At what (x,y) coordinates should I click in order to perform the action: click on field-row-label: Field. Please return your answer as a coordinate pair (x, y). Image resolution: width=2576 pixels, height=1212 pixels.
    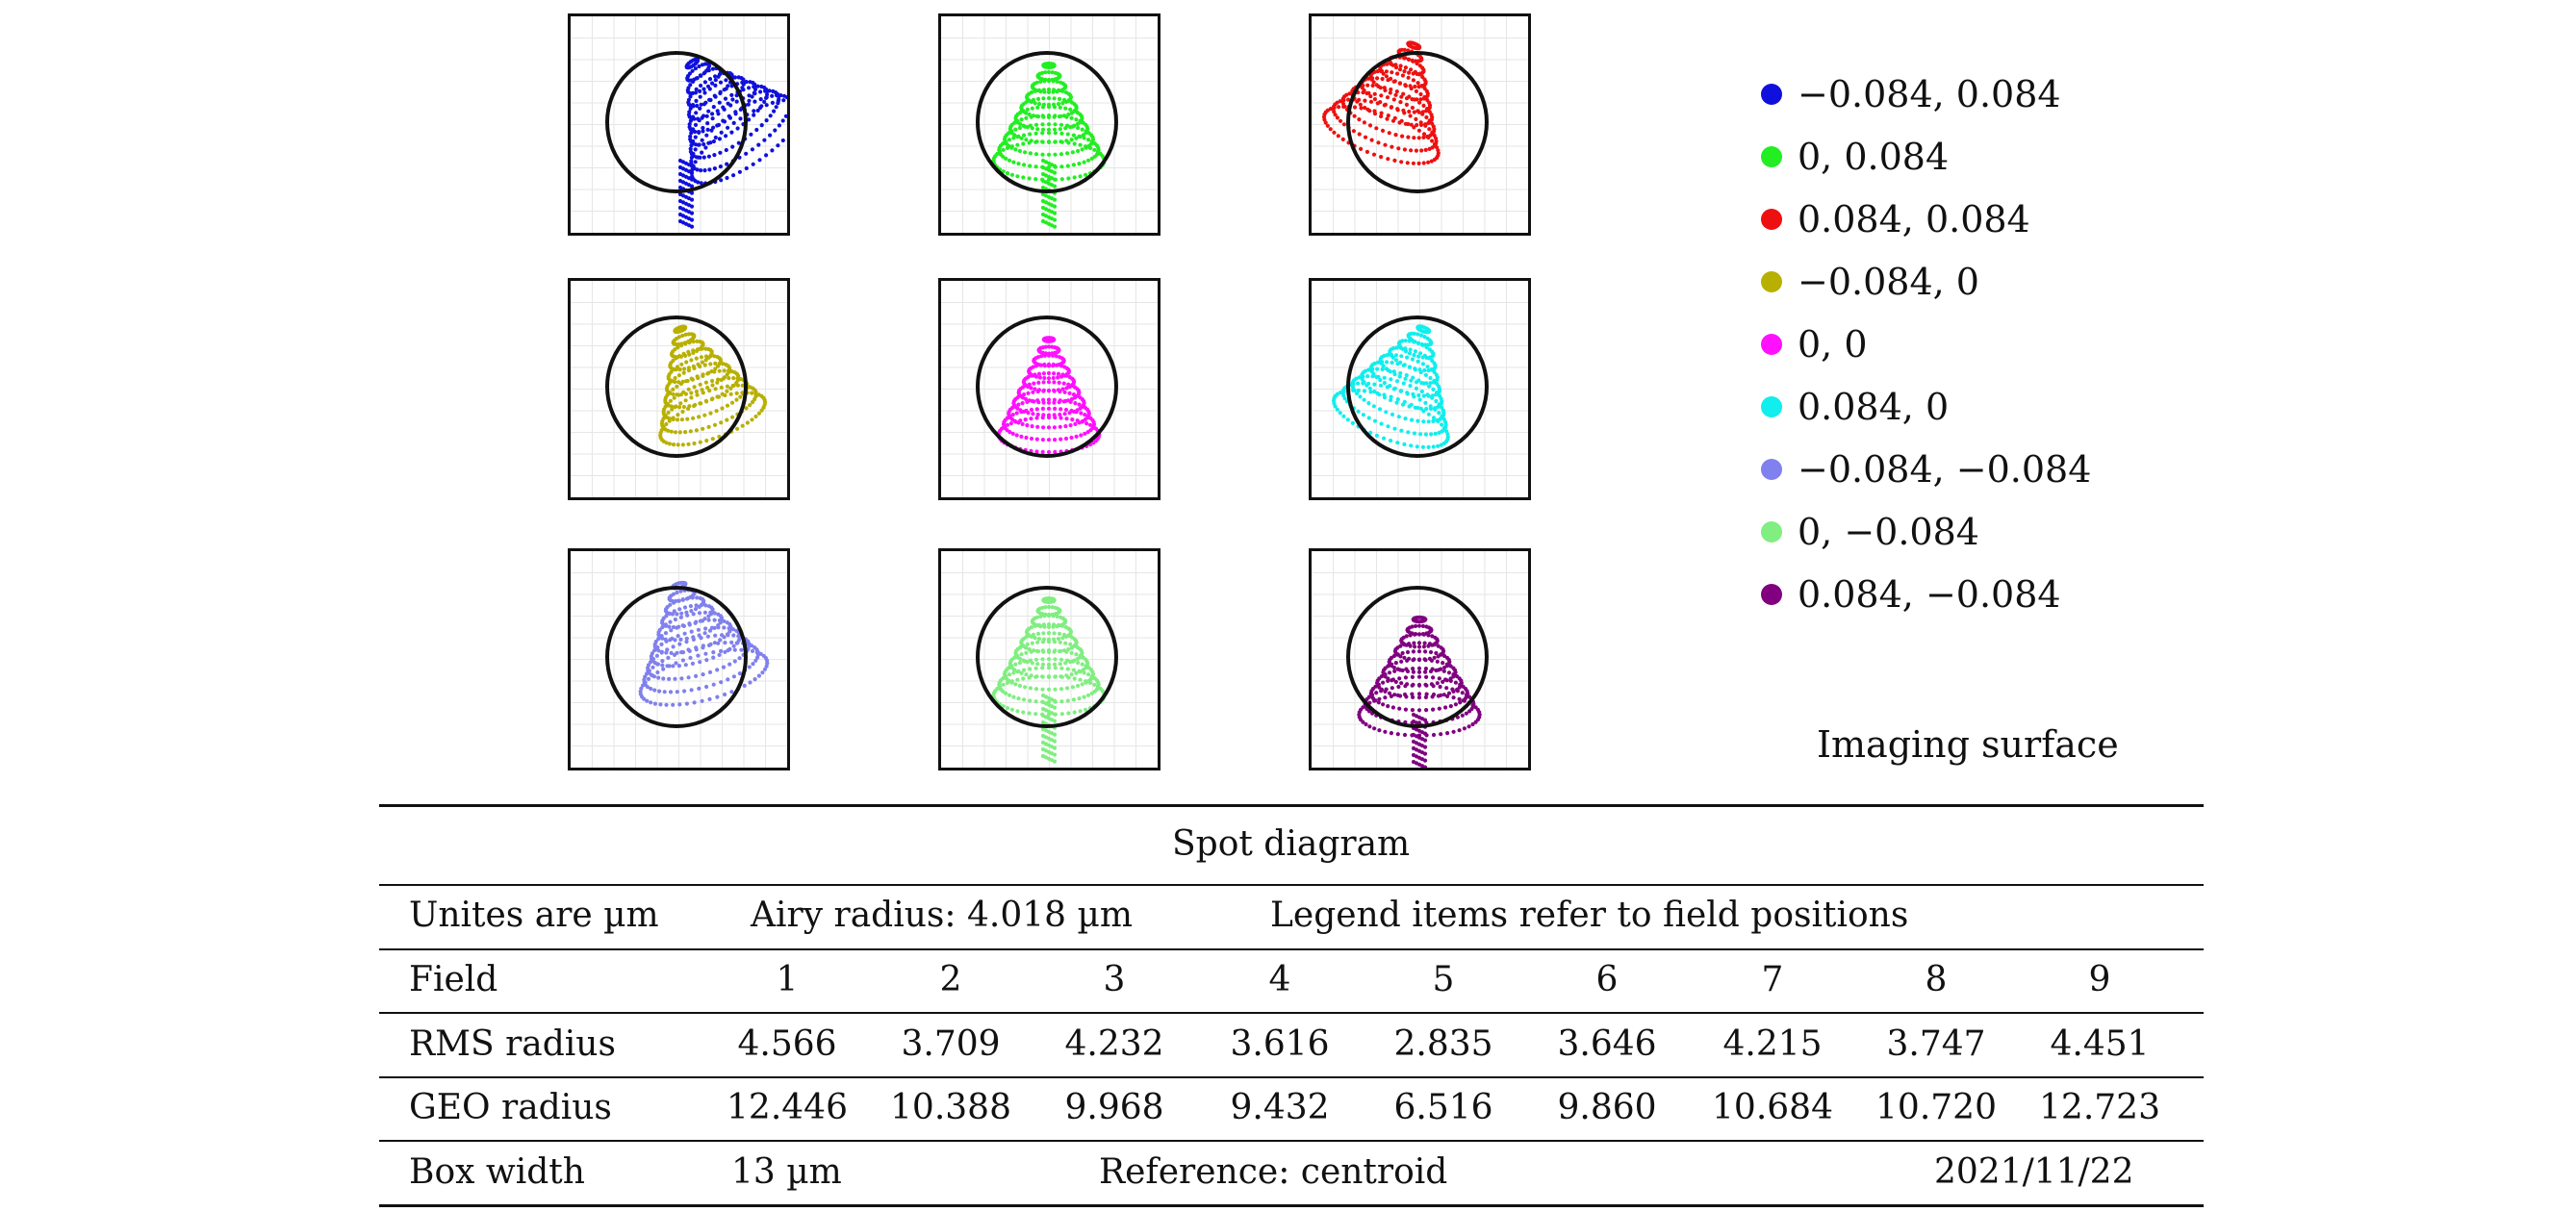
    Looking at the image, I should click on (453, 979).